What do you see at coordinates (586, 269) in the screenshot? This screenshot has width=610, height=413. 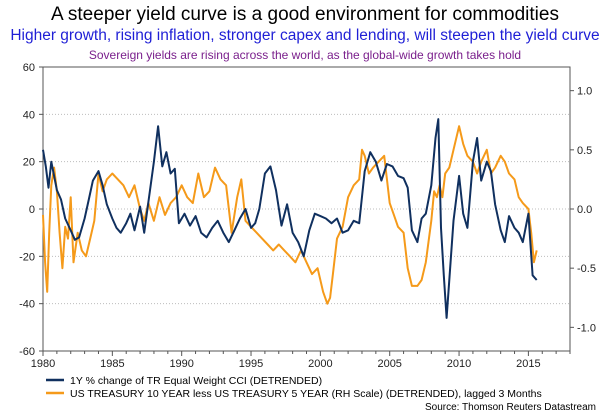 I see `right-tick-label: -0.5` at bounding box center [586, 269].